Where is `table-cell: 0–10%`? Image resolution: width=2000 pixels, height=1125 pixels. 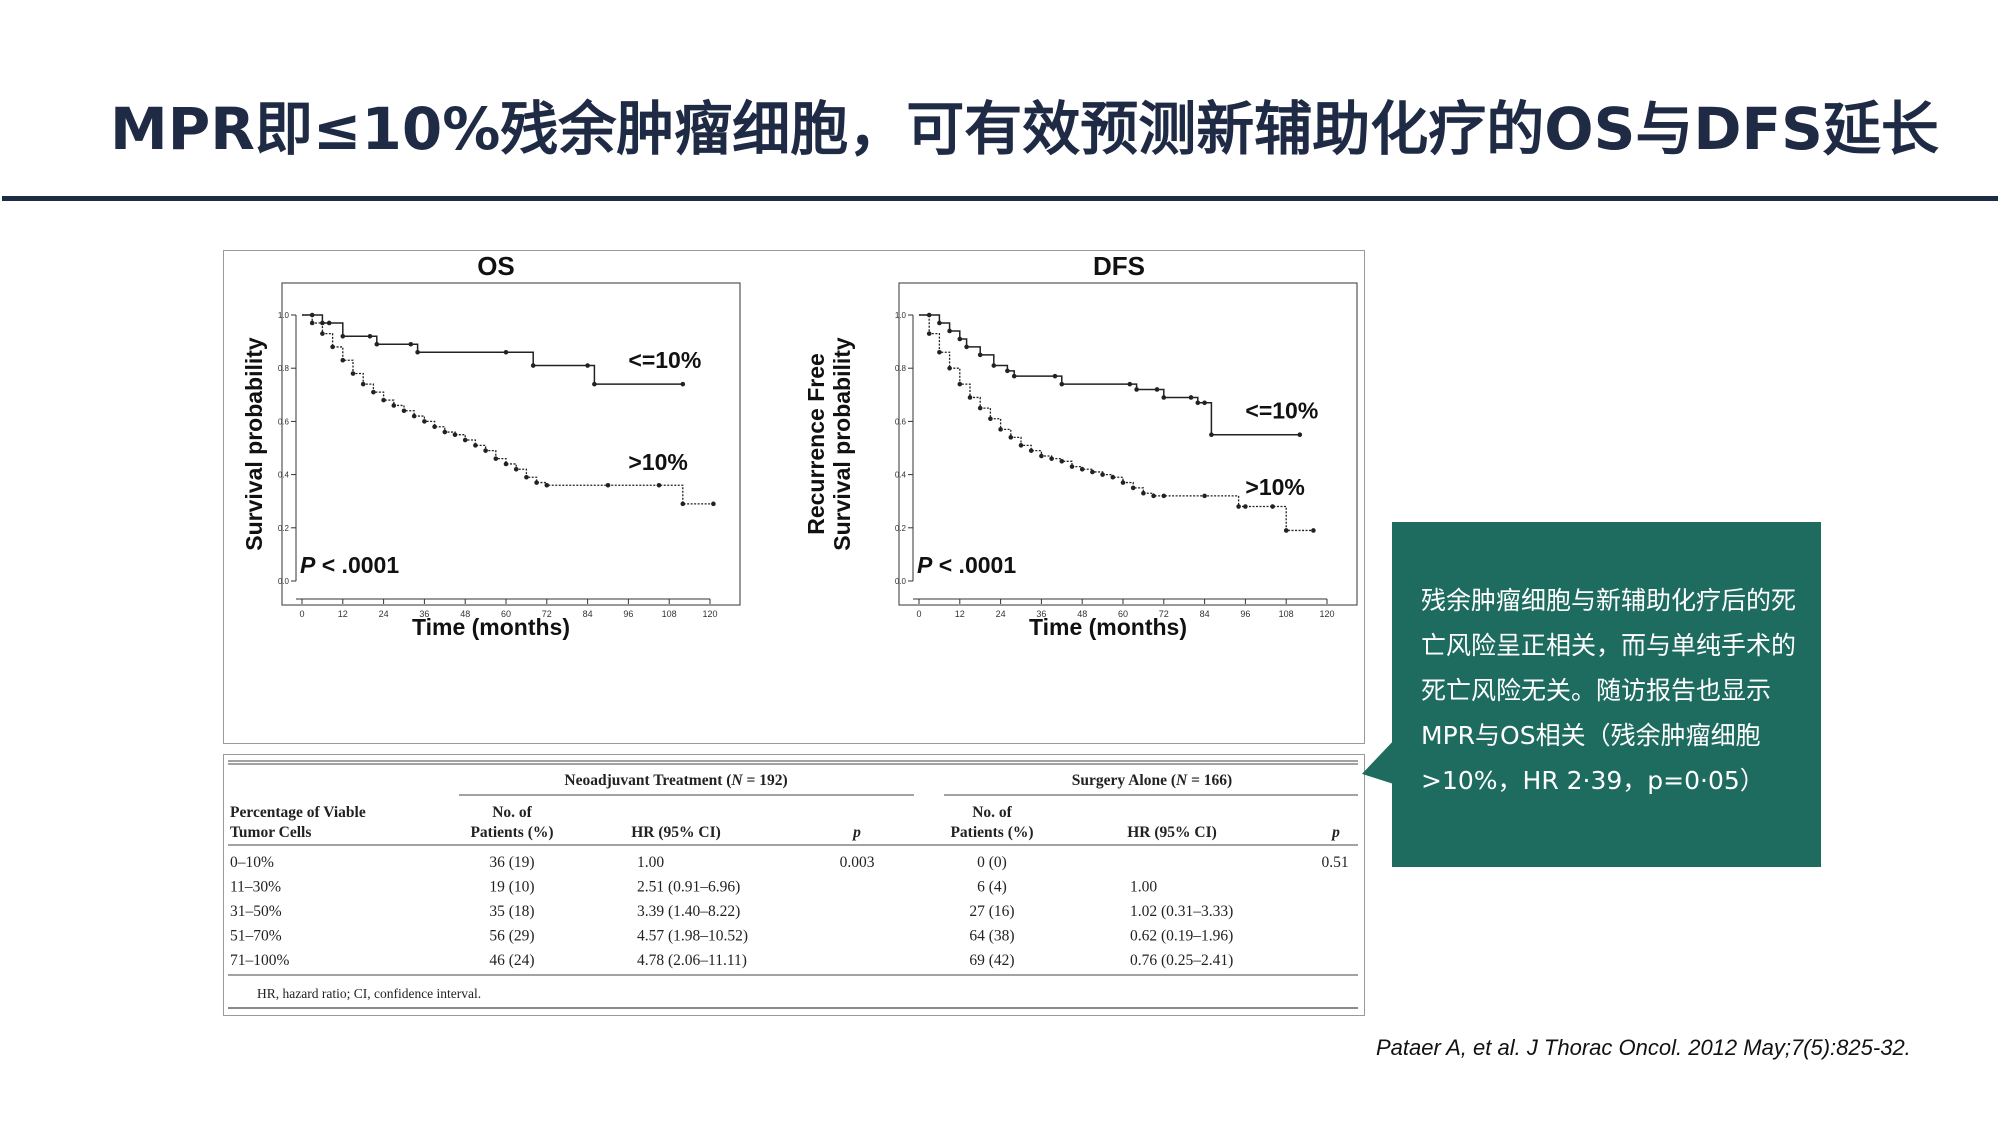
table-cell: 0–10% is located at coordinates (252, 862).